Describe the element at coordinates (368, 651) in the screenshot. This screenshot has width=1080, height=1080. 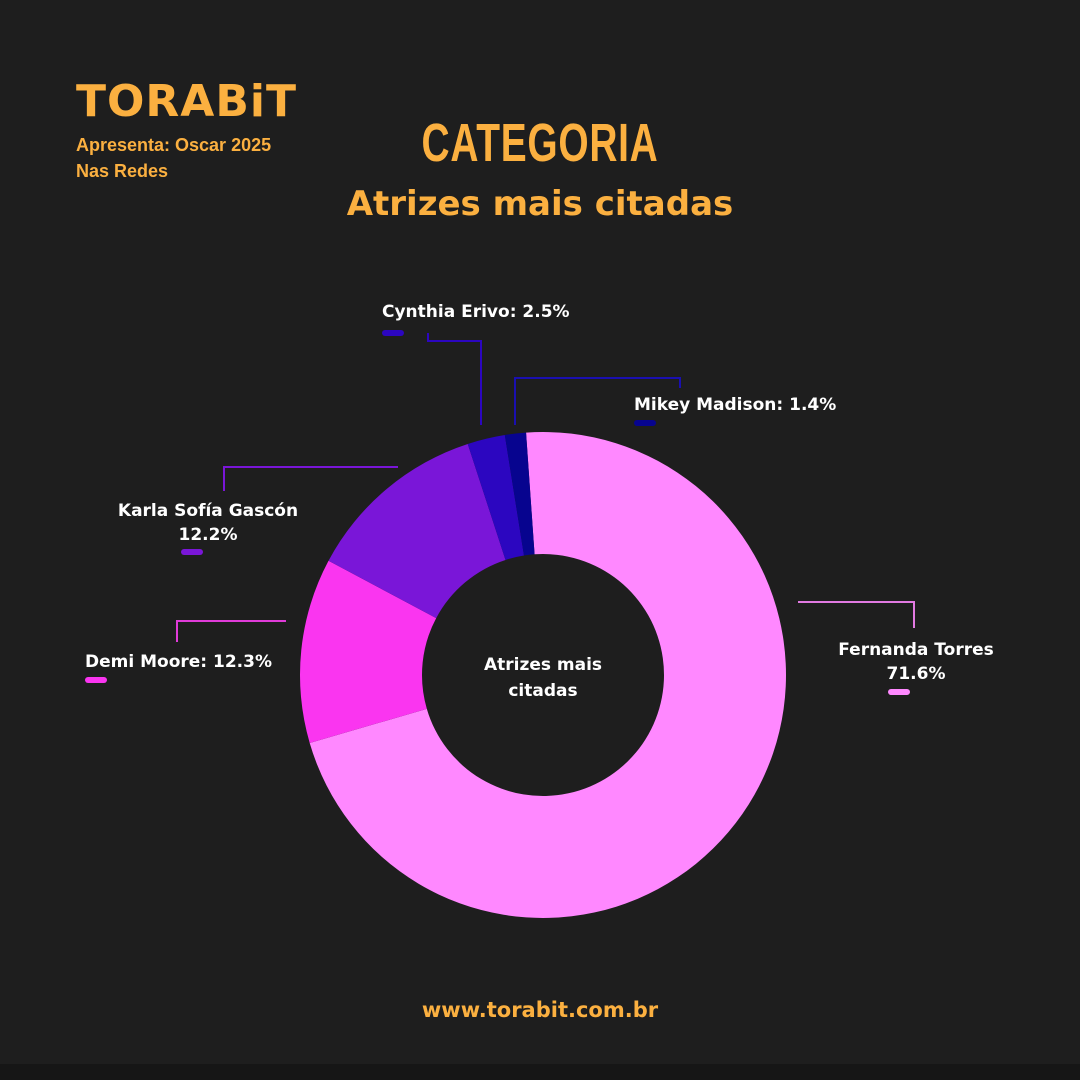
I see `donut-slice-demi-moore` at that location.